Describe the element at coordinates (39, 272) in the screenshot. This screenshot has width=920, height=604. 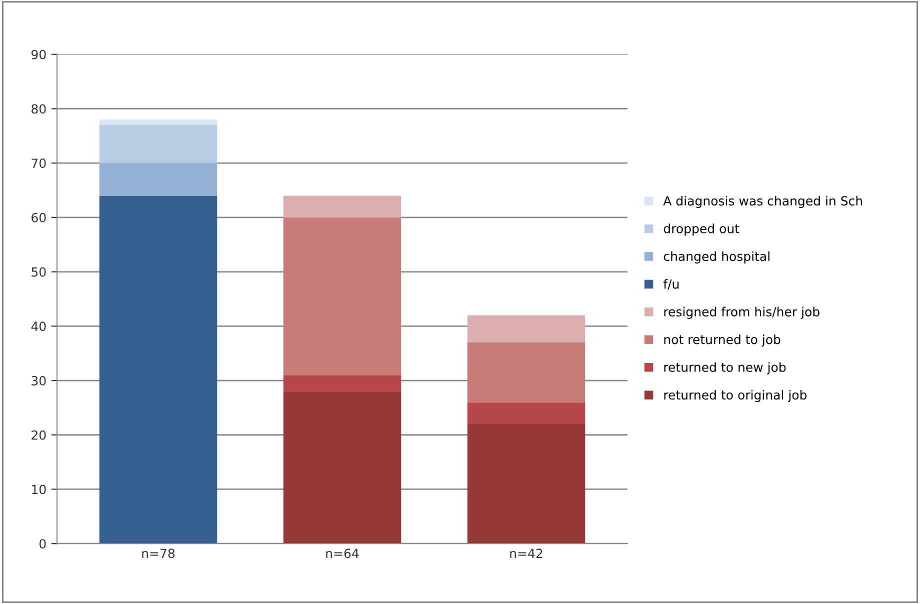
I see `y-tick-label: 50` at that location.